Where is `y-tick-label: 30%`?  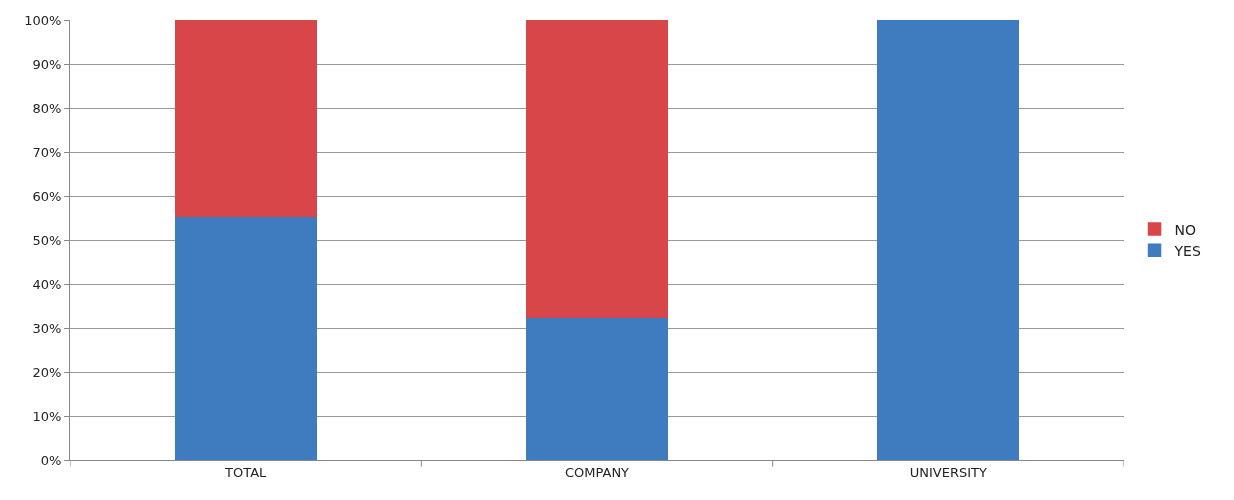
y-tick-label: 30% is located at coordinates (47, 328).